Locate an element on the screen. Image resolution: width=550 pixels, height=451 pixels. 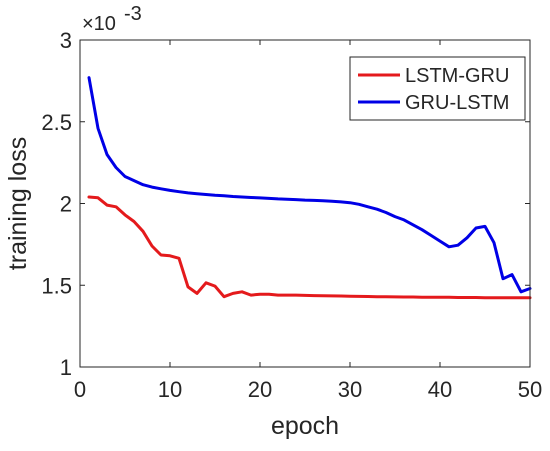
legend-box is located at coordinates (437, 88).